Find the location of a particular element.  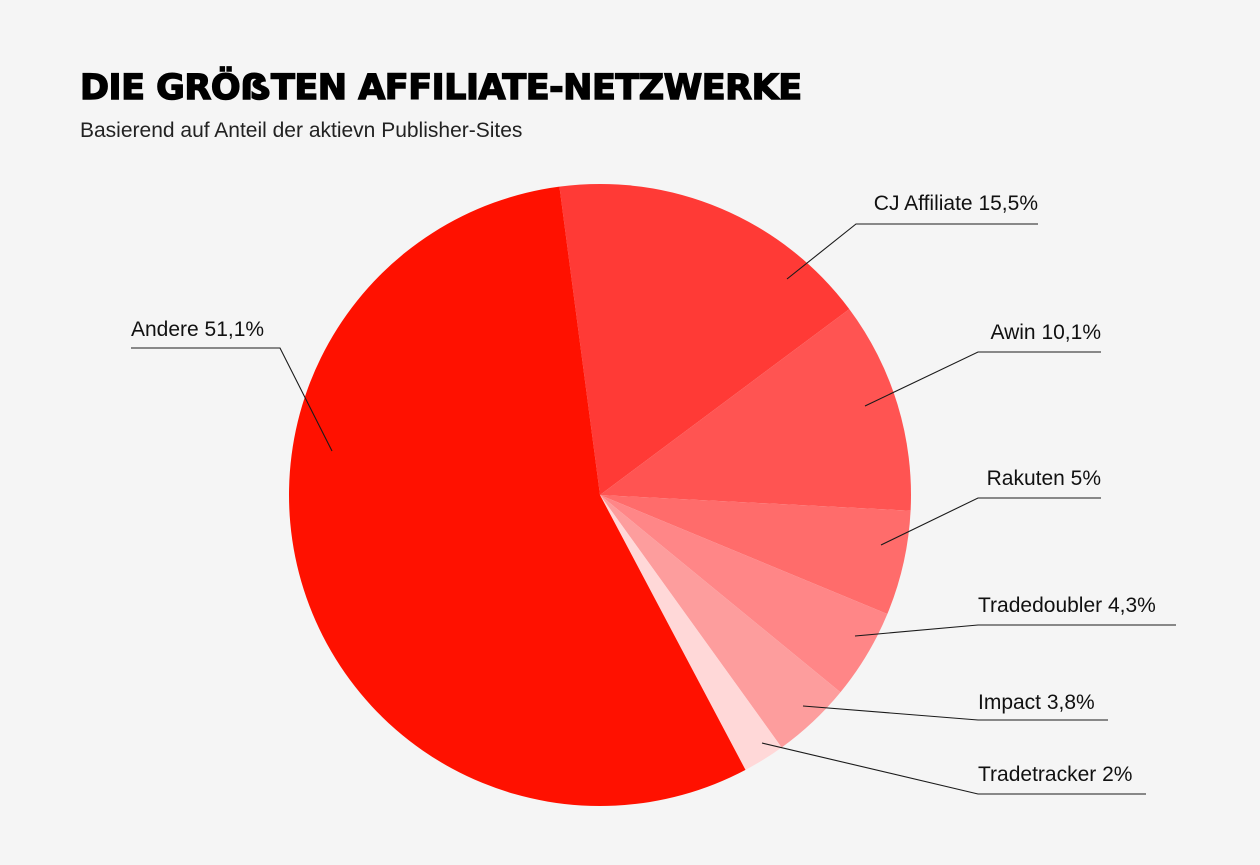

pie-slice-cj-affiliate is located at coordinates (704, 339).